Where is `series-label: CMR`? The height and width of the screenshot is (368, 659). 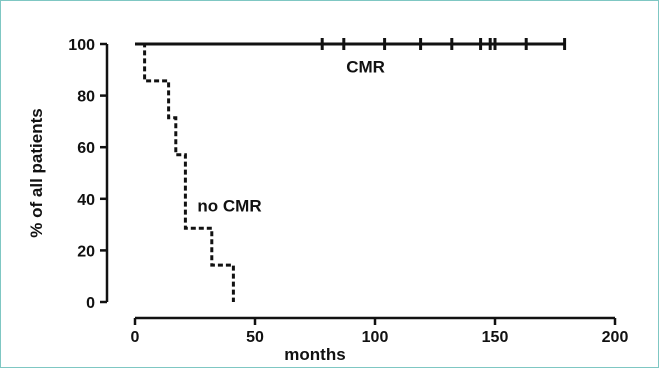 series-label: CMR is located at coordinates (365, 66).